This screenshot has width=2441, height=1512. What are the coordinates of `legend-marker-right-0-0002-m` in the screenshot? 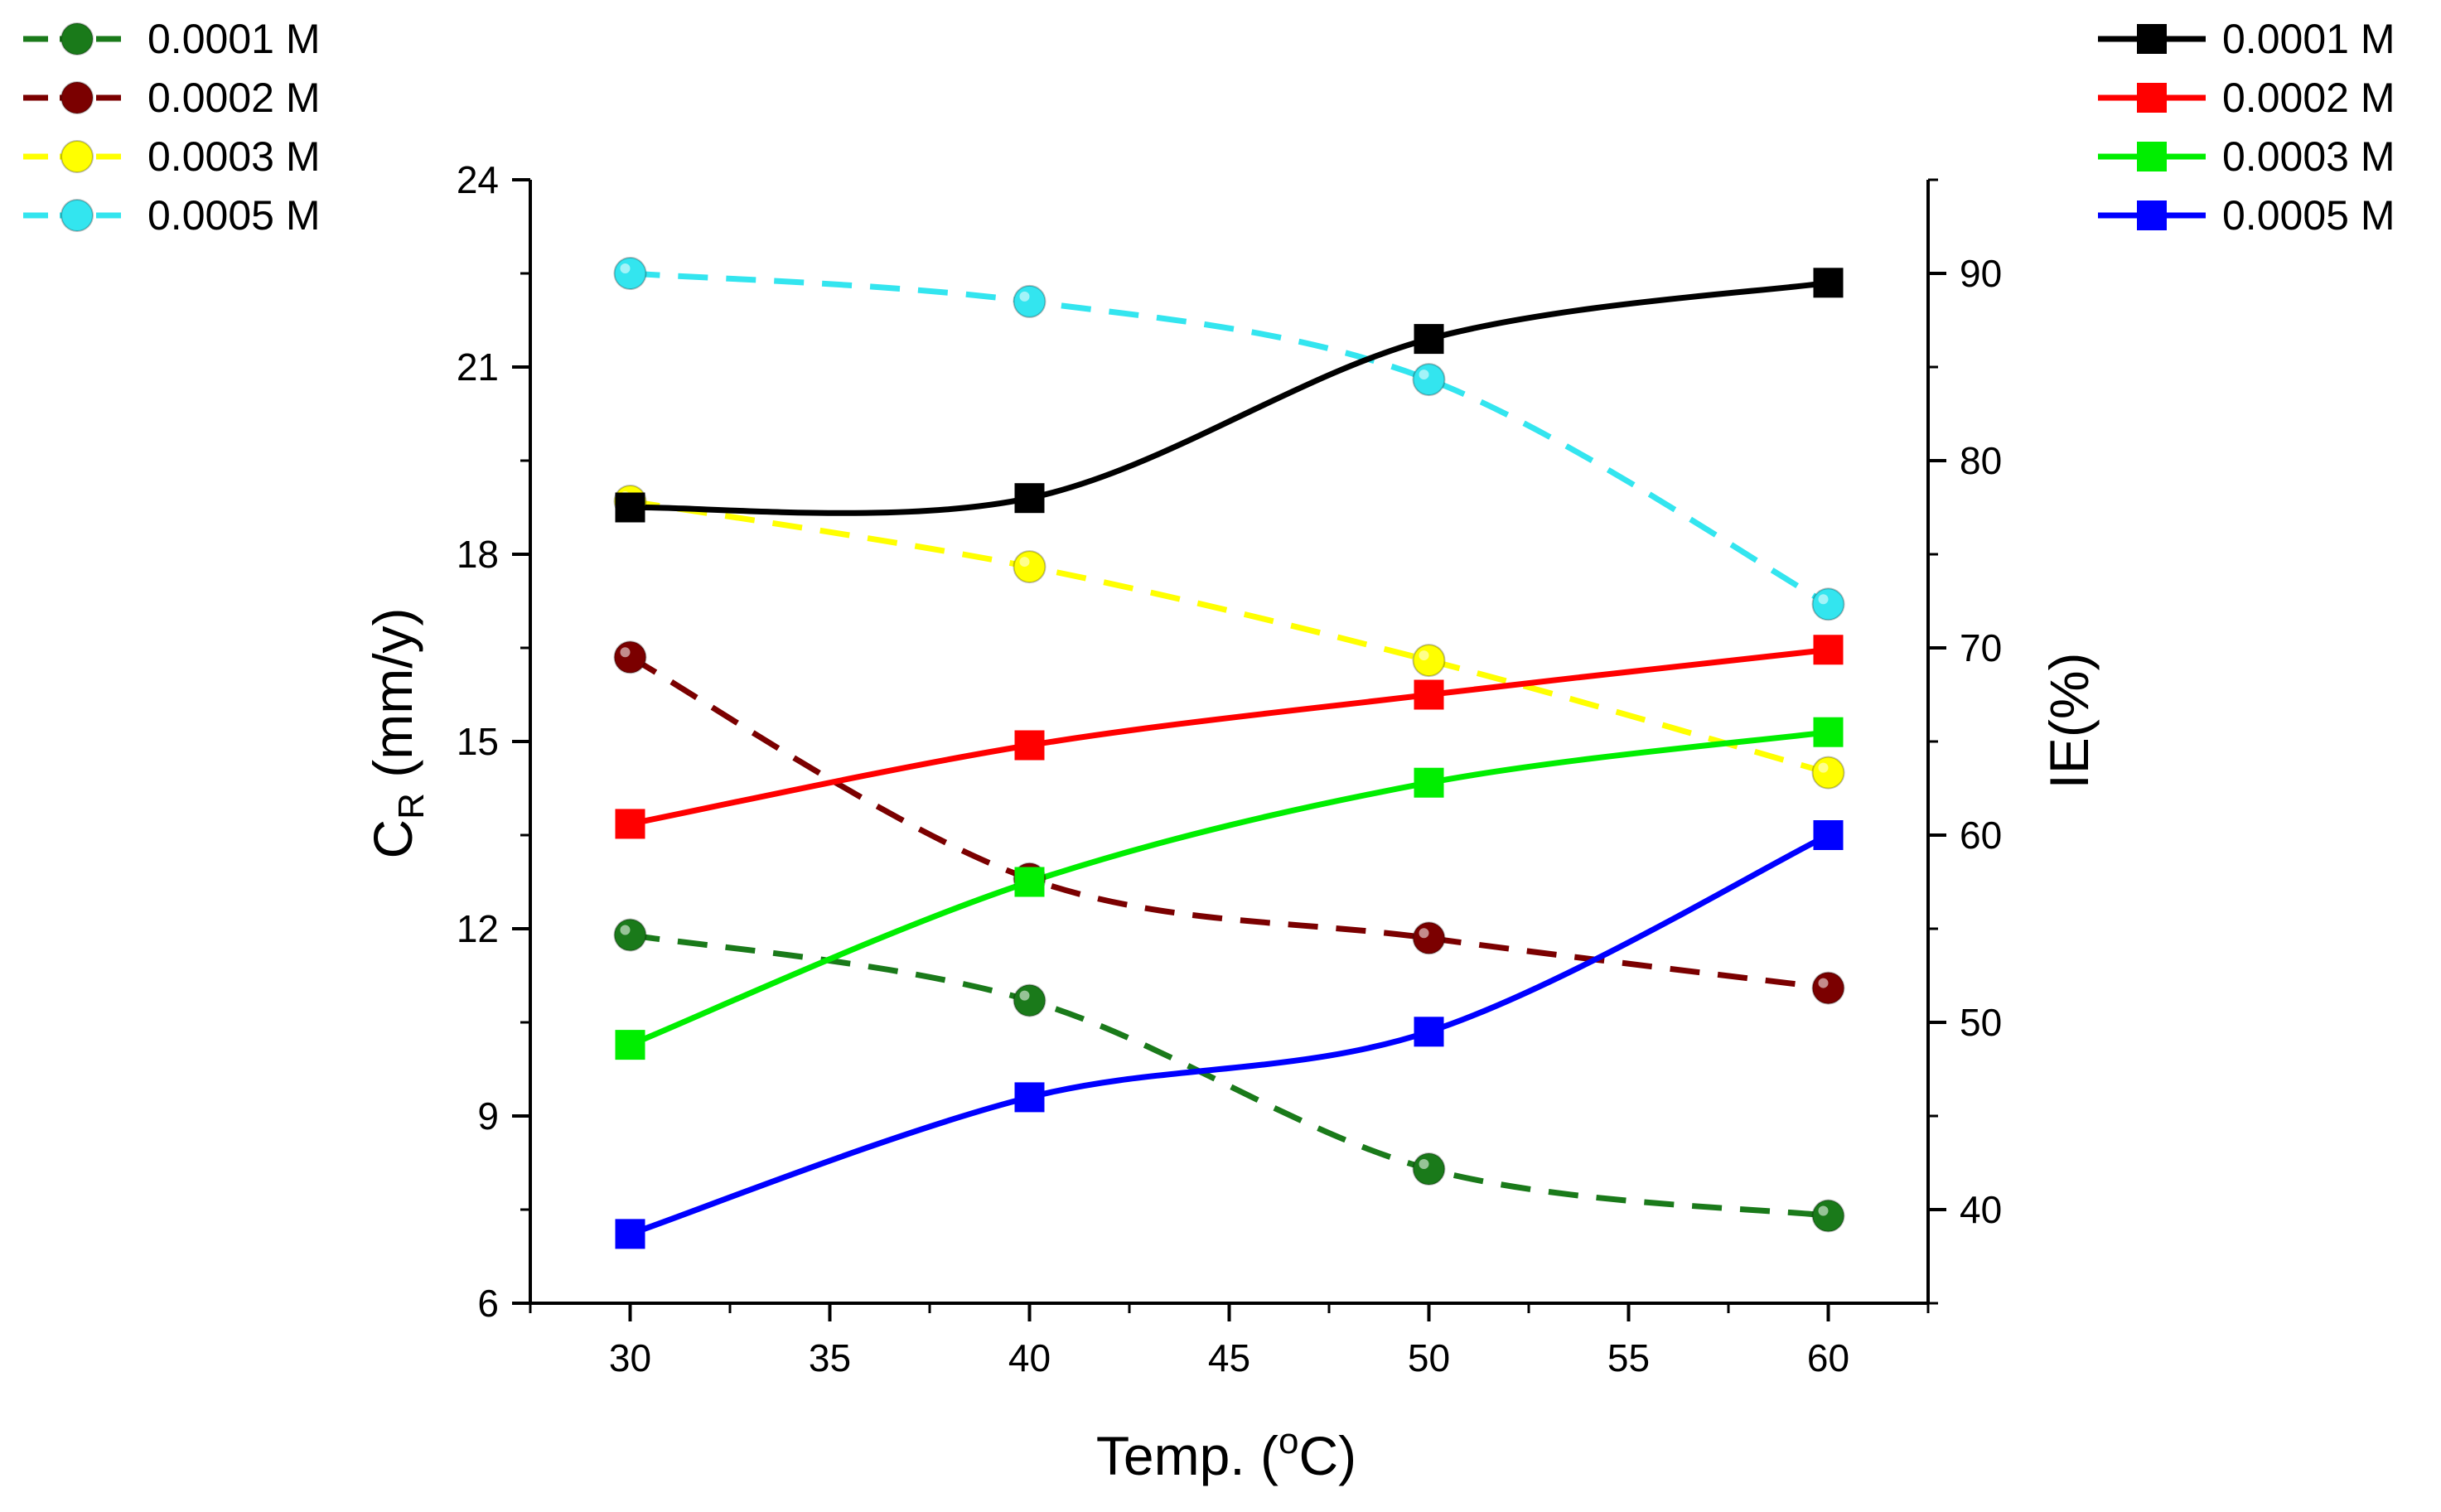 It's located at (2152, 98).